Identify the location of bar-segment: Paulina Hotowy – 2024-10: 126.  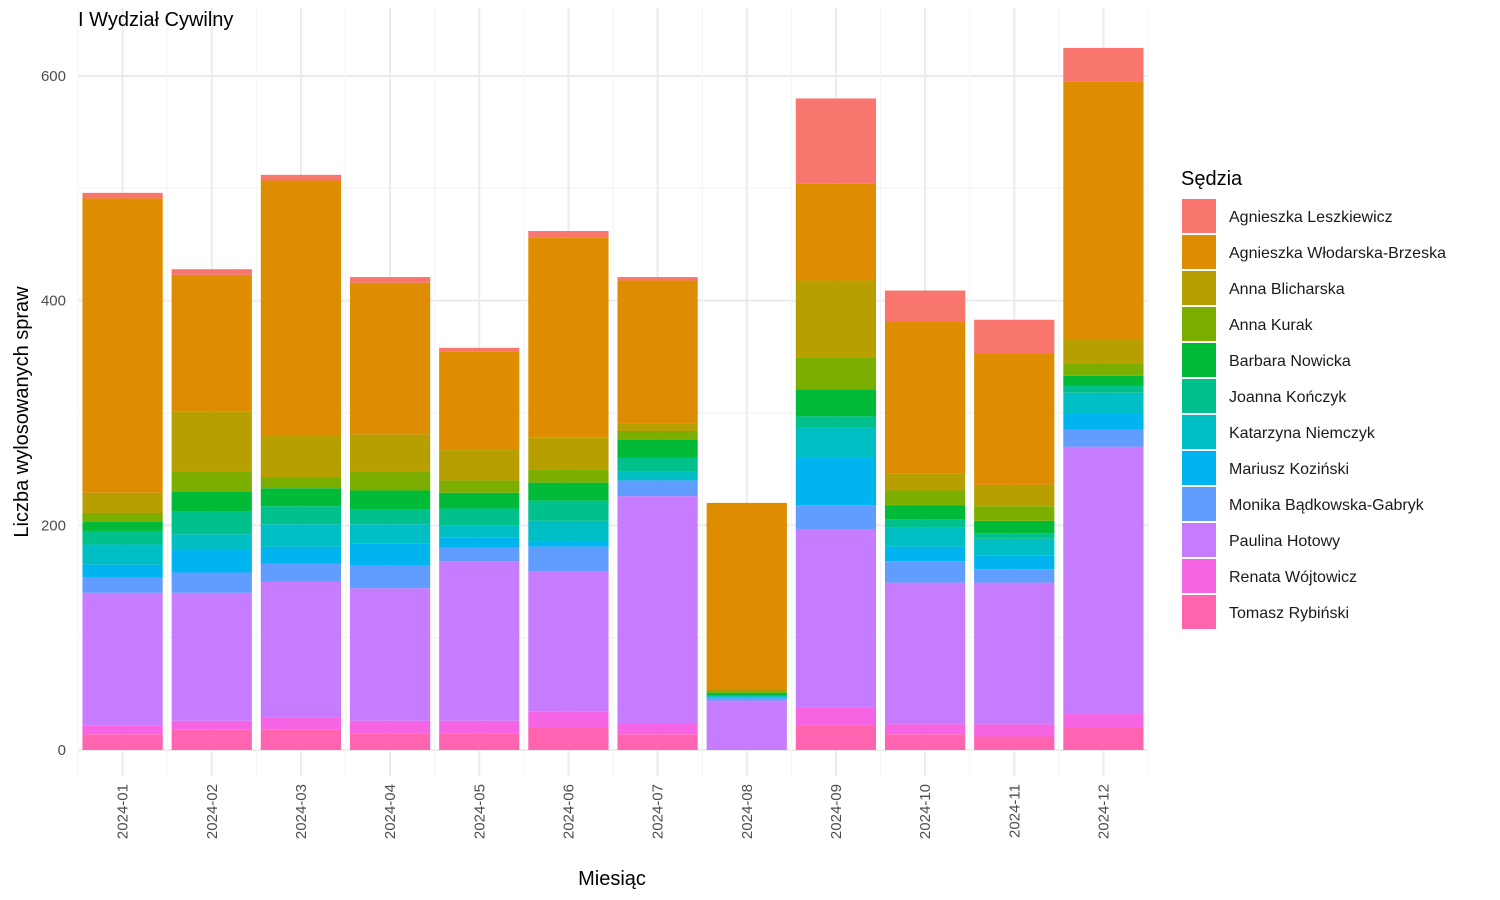
(925, 653).